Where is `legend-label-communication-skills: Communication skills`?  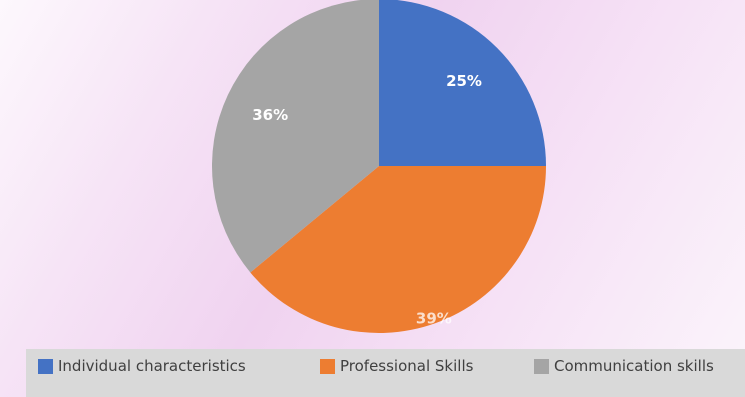 legend-label-communication-skills: Communication skills is located at coordinates (634, 366).